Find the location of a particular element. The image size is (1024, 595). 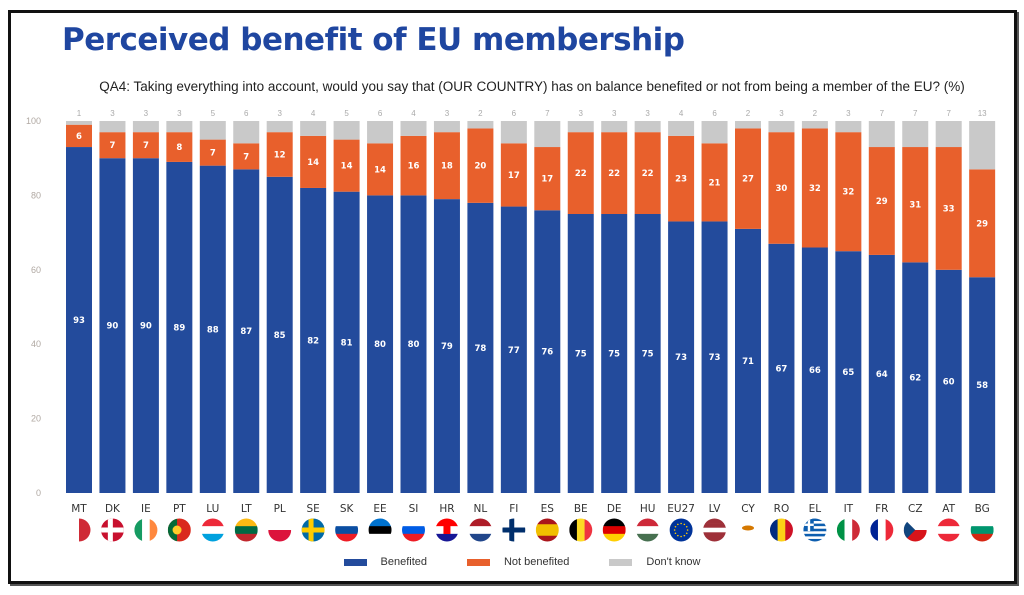

sweden-flag-icon is located at coordinates (313, 530).